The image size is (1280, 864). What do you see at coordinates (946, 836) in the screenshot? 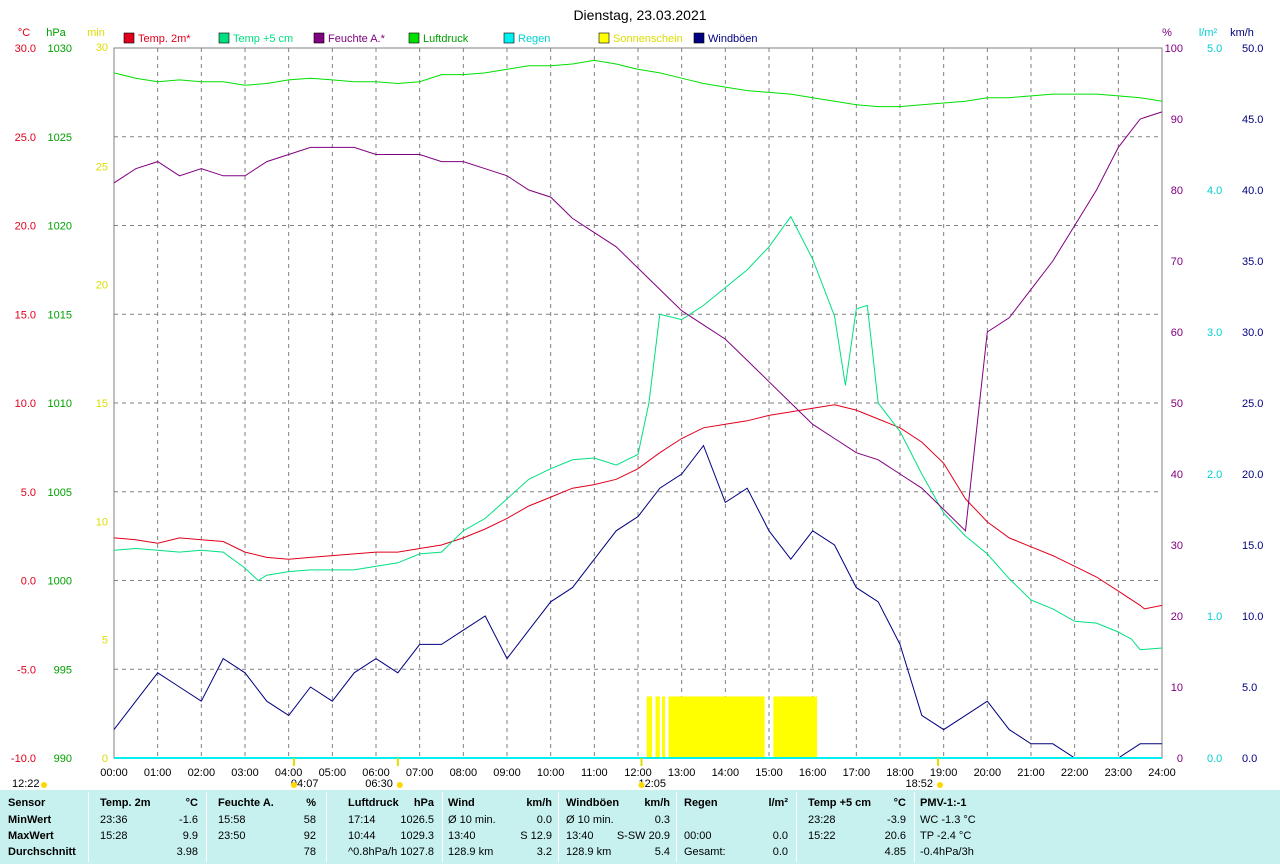
I see `stats-cell-pmv: TP -2.4 °C` at bounding box center [946, 836].